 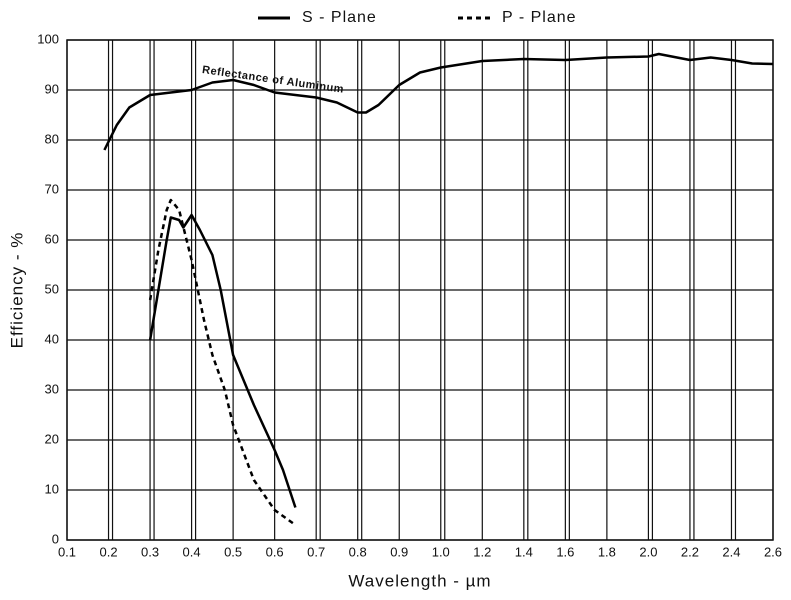 What do you see at coordinates (539, 17) in the screenshot?
I see `legend-label: P - Plane` at bounding box center [539, 17].